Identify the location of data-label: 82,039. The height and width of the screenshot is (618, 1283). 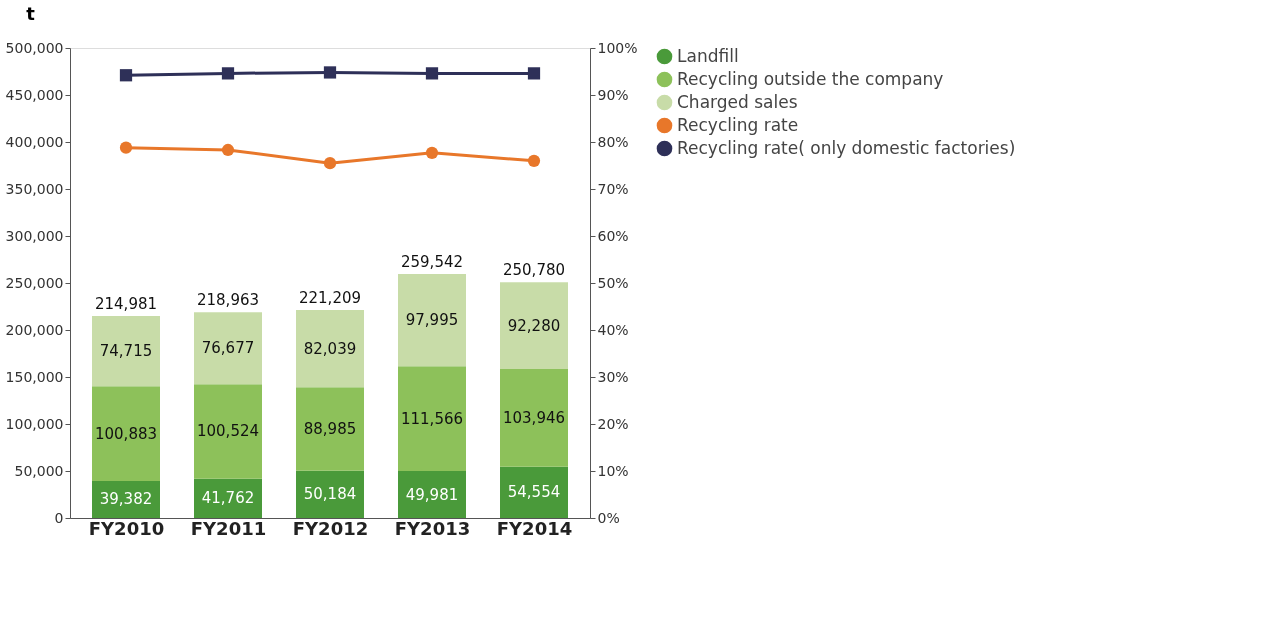
(330, 348).